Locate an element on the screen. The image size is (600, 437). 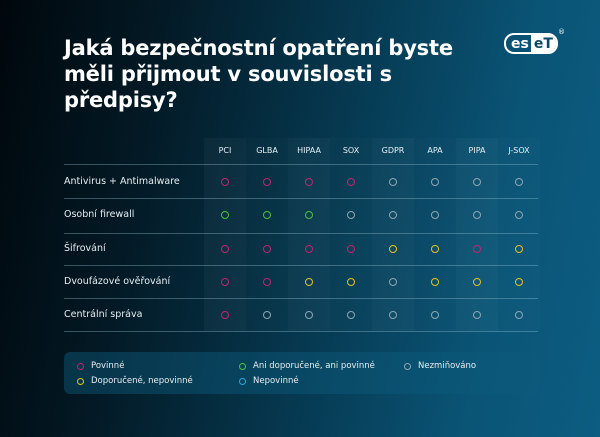
row-label: Antivirus + Antimalware is located at coordinates (122, 181).